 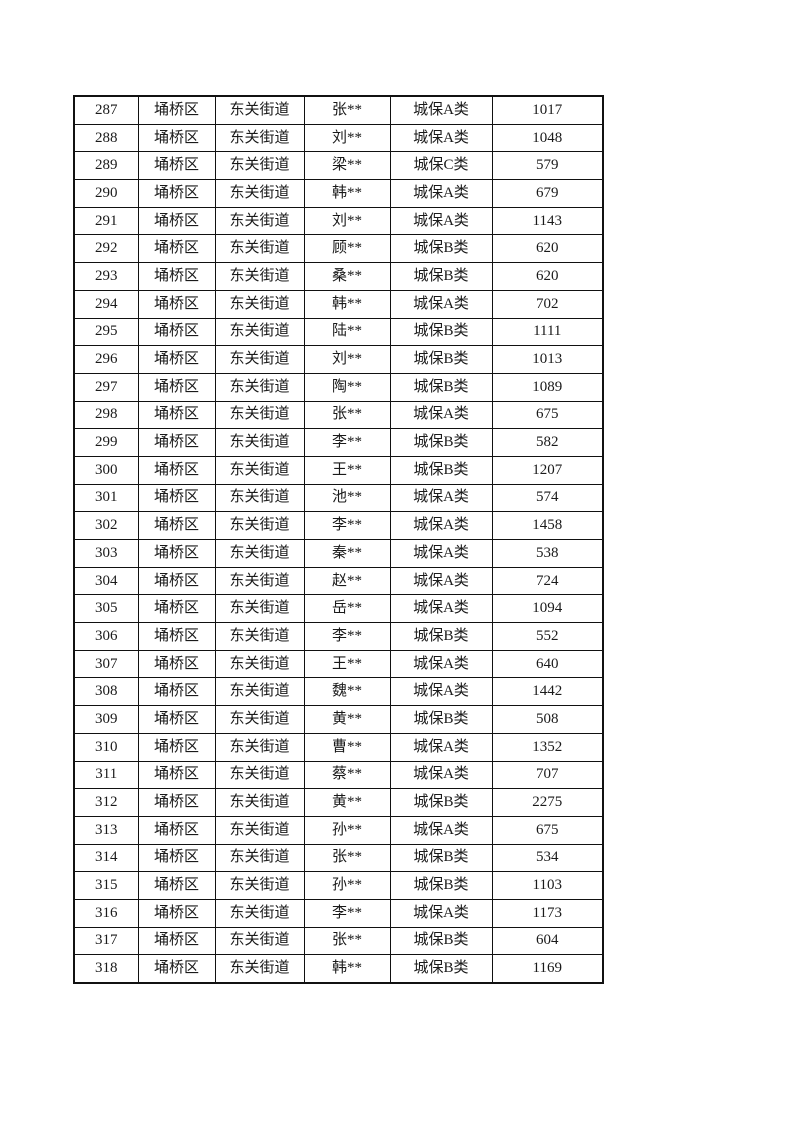 I want to click on table-row: 313 埇桥区 东关街道 孙** 城保A类 675, so click(x=338, y=830).